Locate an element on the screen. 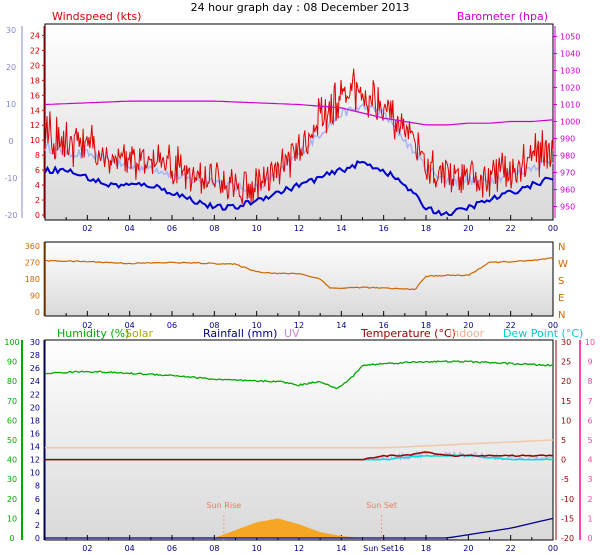 The height and width of the screenshot is (555, 600). temp-tick-label: -15 is located at coordinates (567, 518).